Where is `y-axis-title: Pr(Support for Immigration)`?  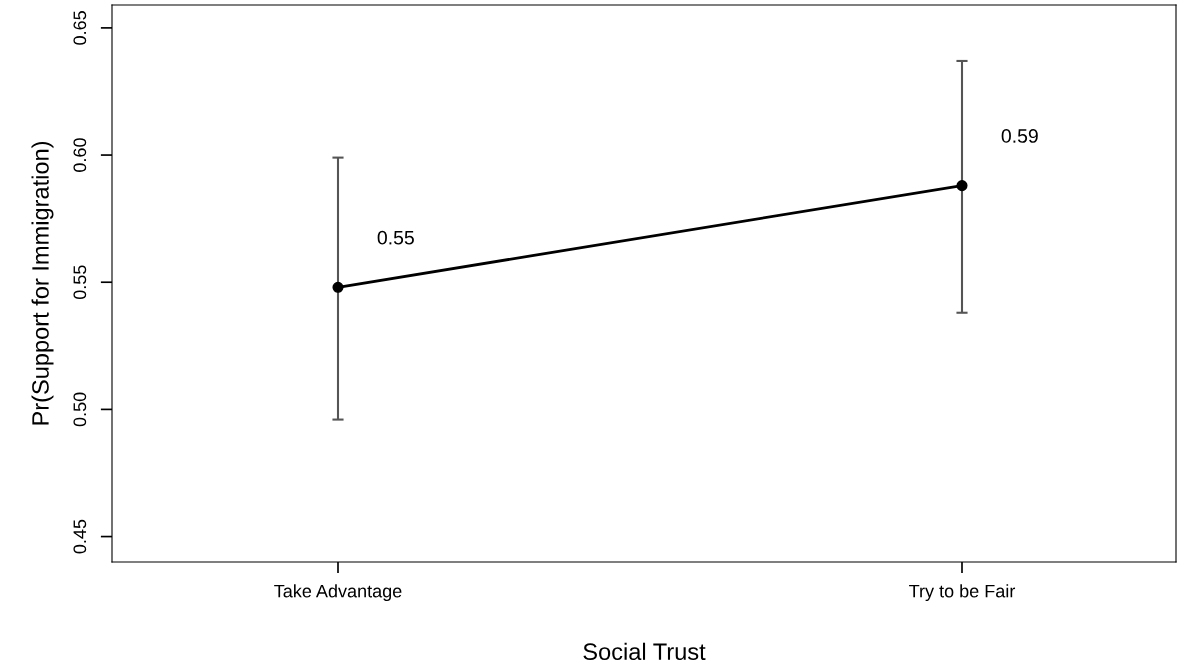
y-axis-title: Pr(Support for Immigration) is located at coordinates (42, 283).